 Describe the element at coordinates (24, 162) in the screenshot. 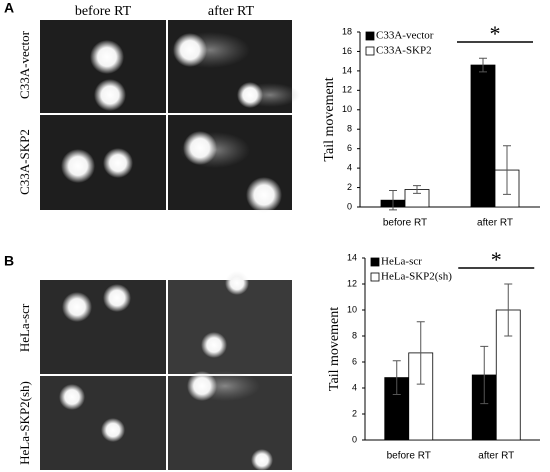

I see `row-label: C33A-SKP2` at that location.